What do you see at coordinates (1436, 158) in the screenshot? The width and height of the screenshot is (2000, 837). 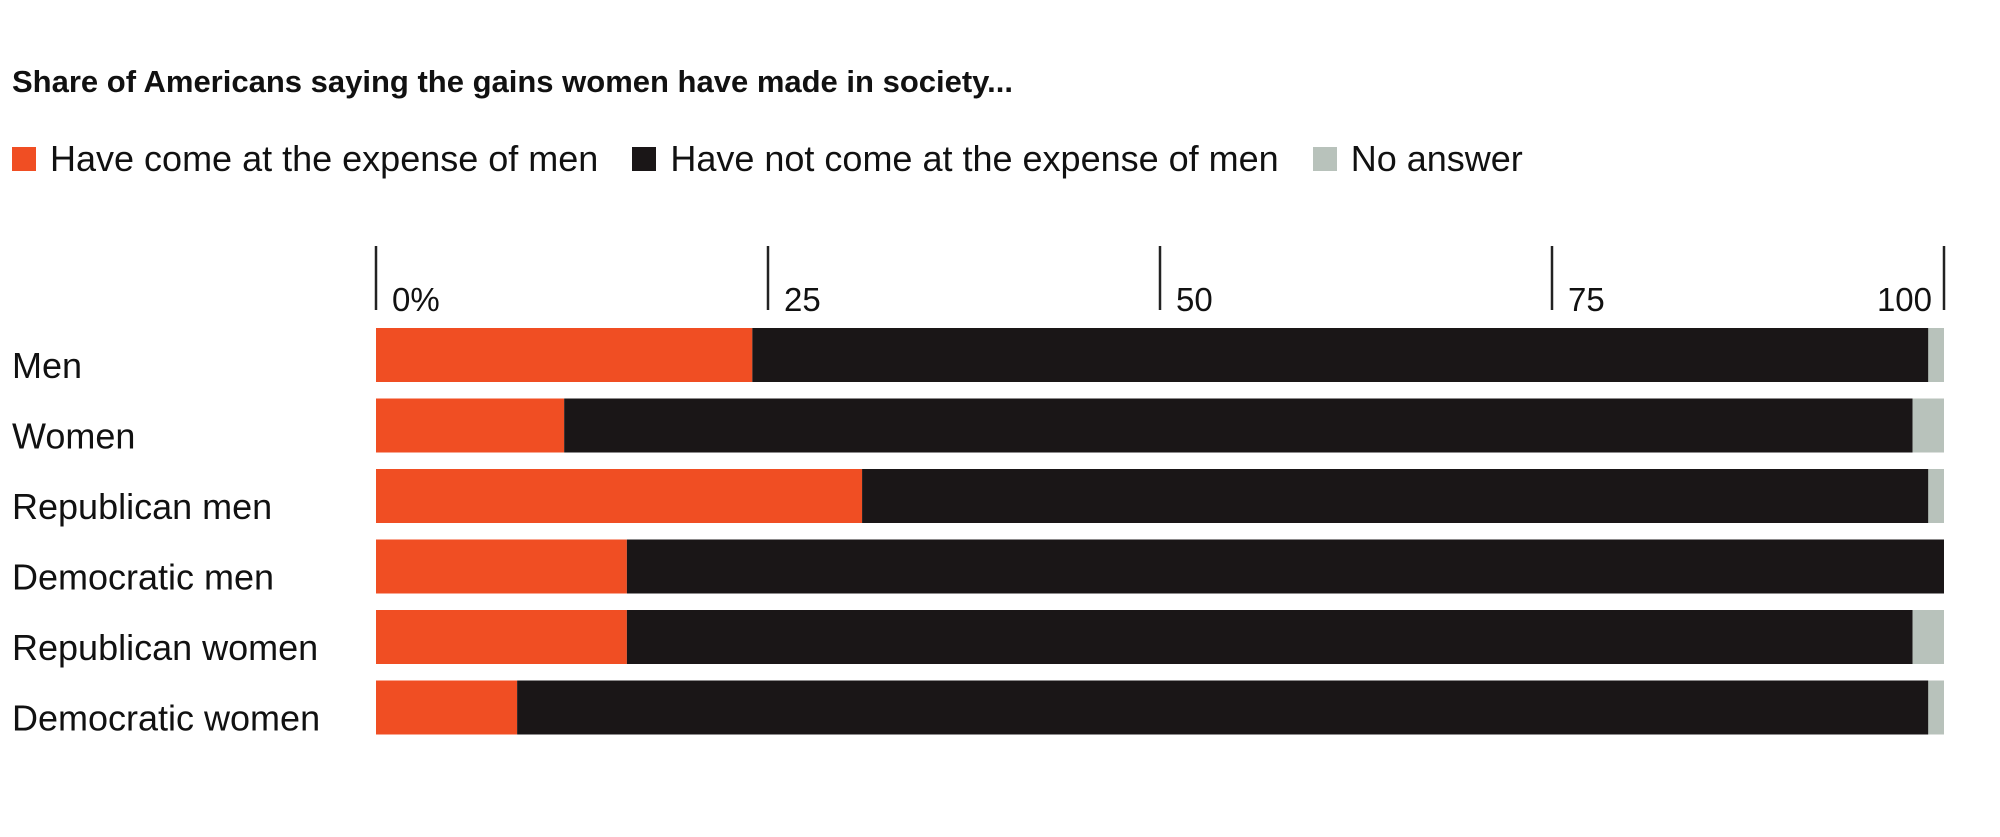 I see `legend-label-no-answer: No answer` at bounding box center [1436, 158].